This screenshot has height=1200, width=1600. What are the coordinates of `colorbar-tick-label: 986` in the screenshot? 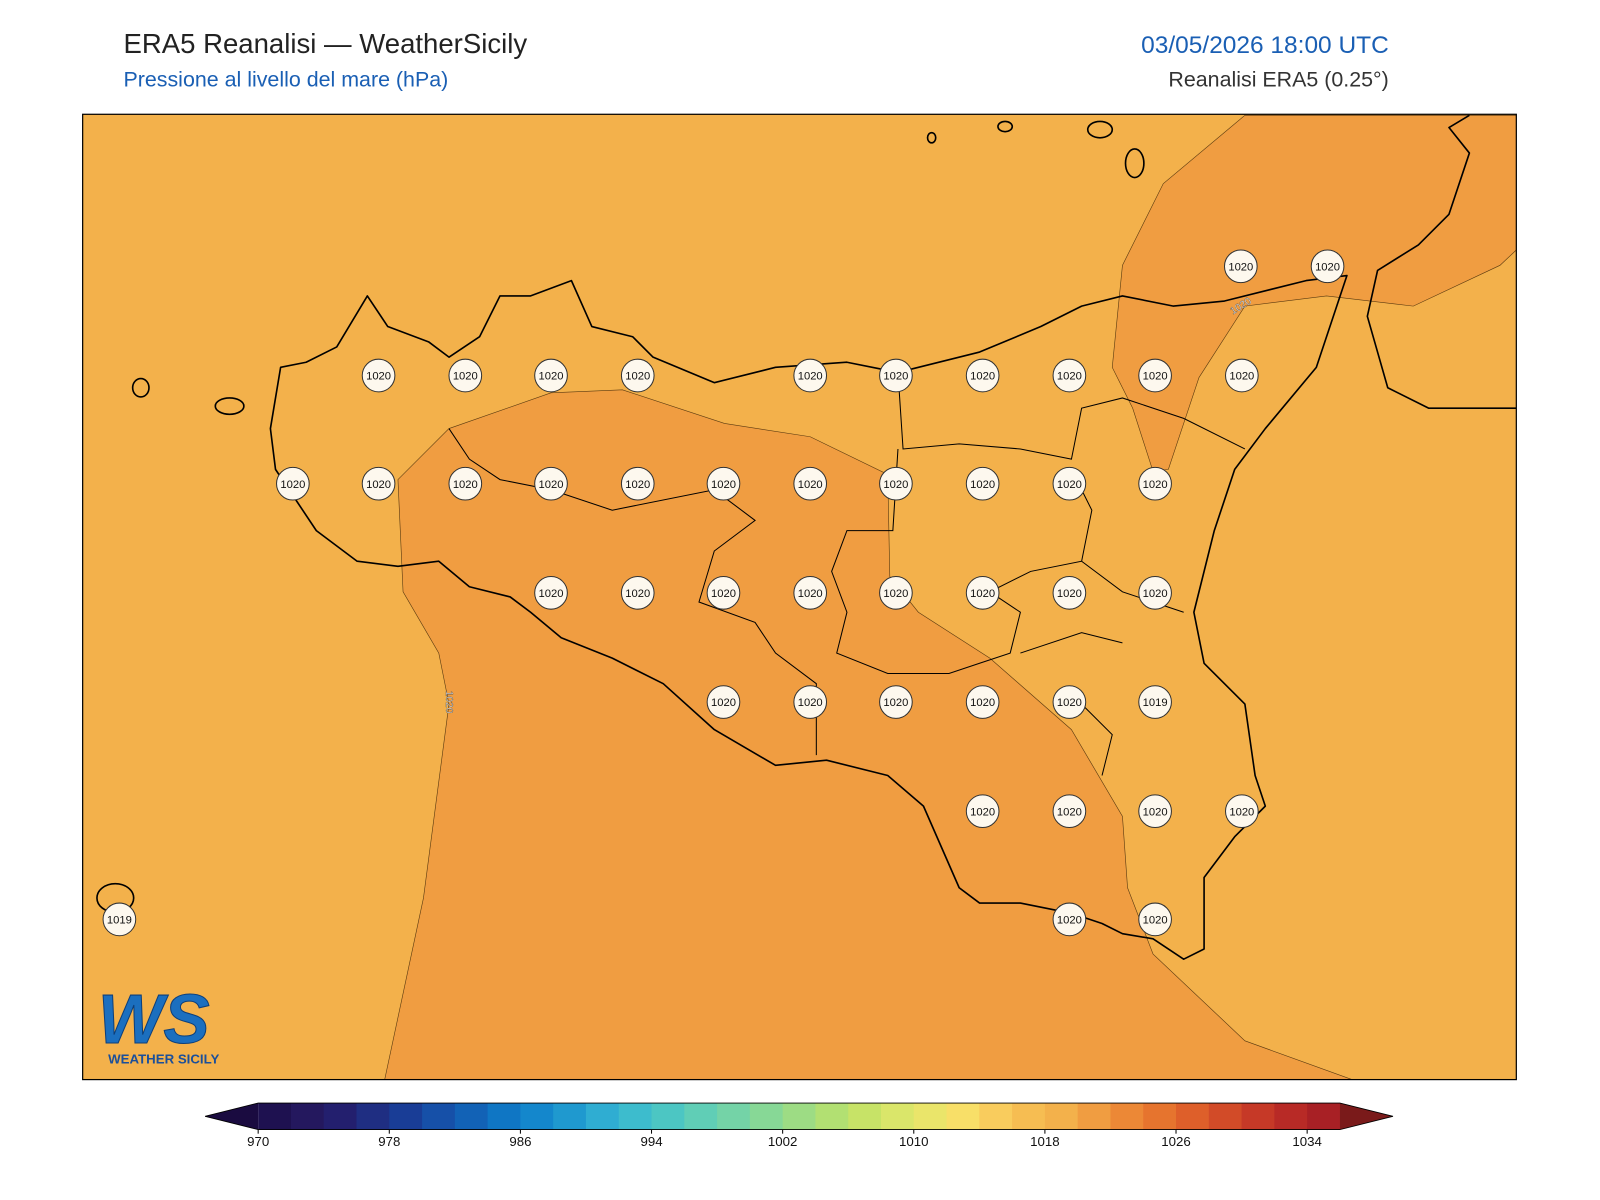 It's located at (520, 1141).